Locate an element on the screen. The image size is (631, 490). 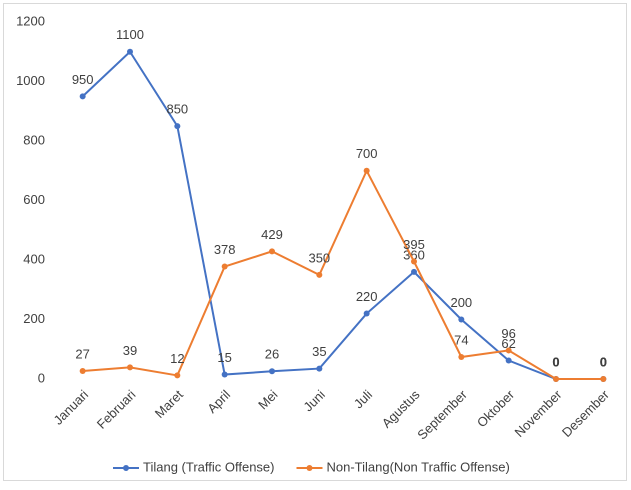
data-label: 200 is located at coordinates (461, 302).